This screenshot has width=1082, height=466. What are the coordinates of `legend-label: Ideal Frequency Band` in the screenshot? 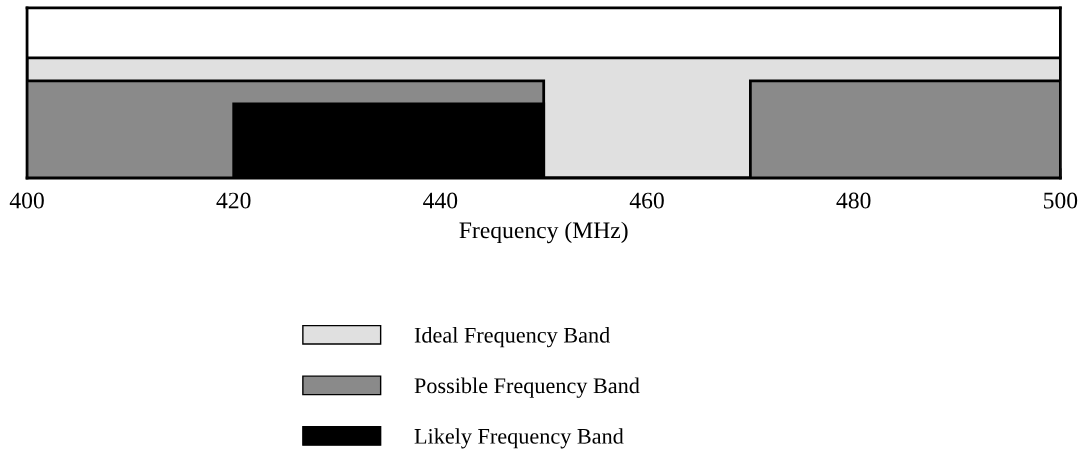 It's located at (512, 337).